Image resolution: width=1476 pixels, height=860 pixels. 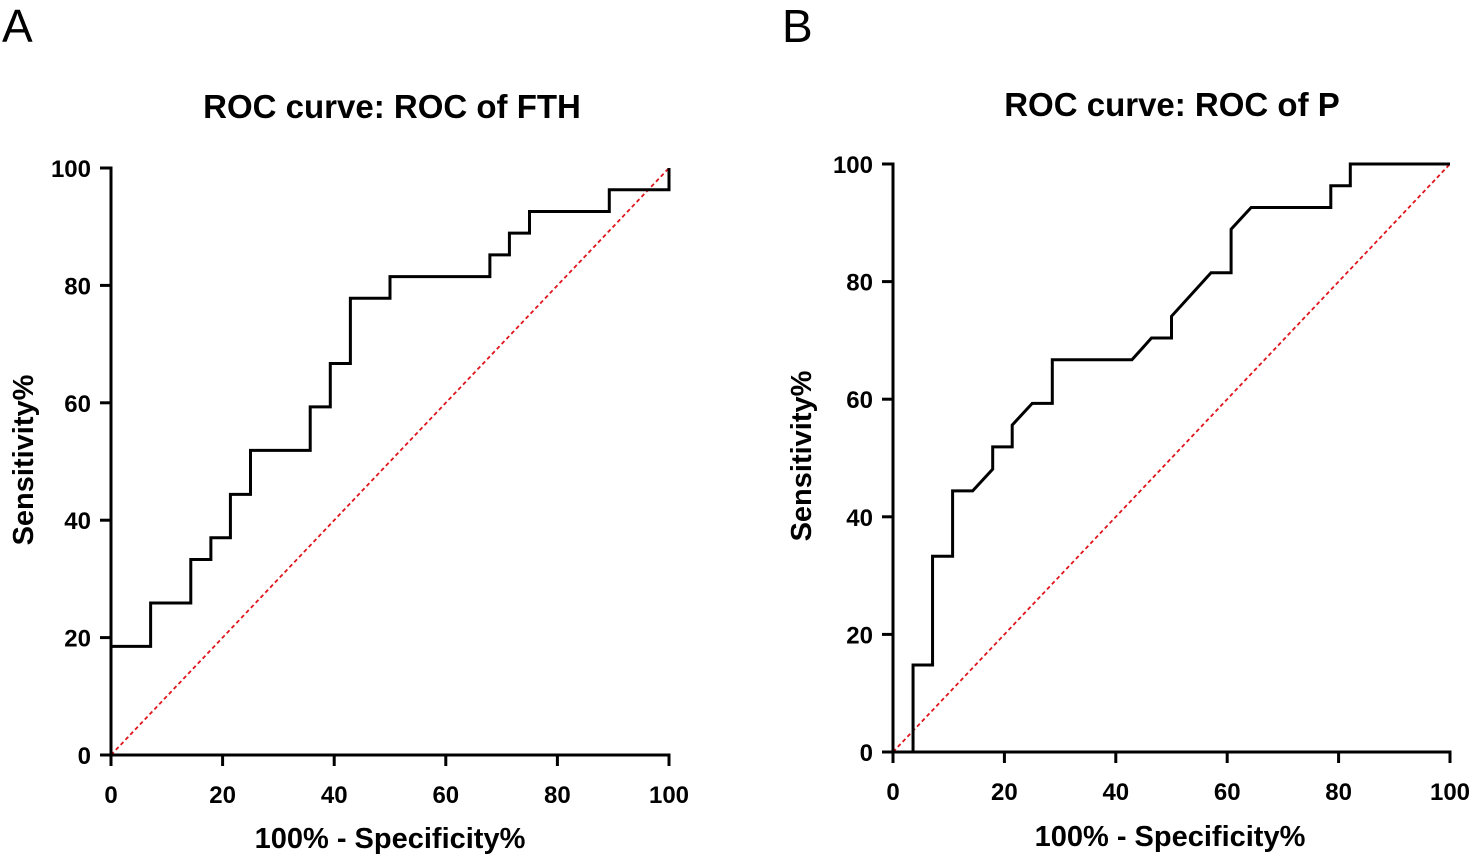 I want to click on x-axis-label-a: 100% - Specificity%, so click(x=390, y=839).